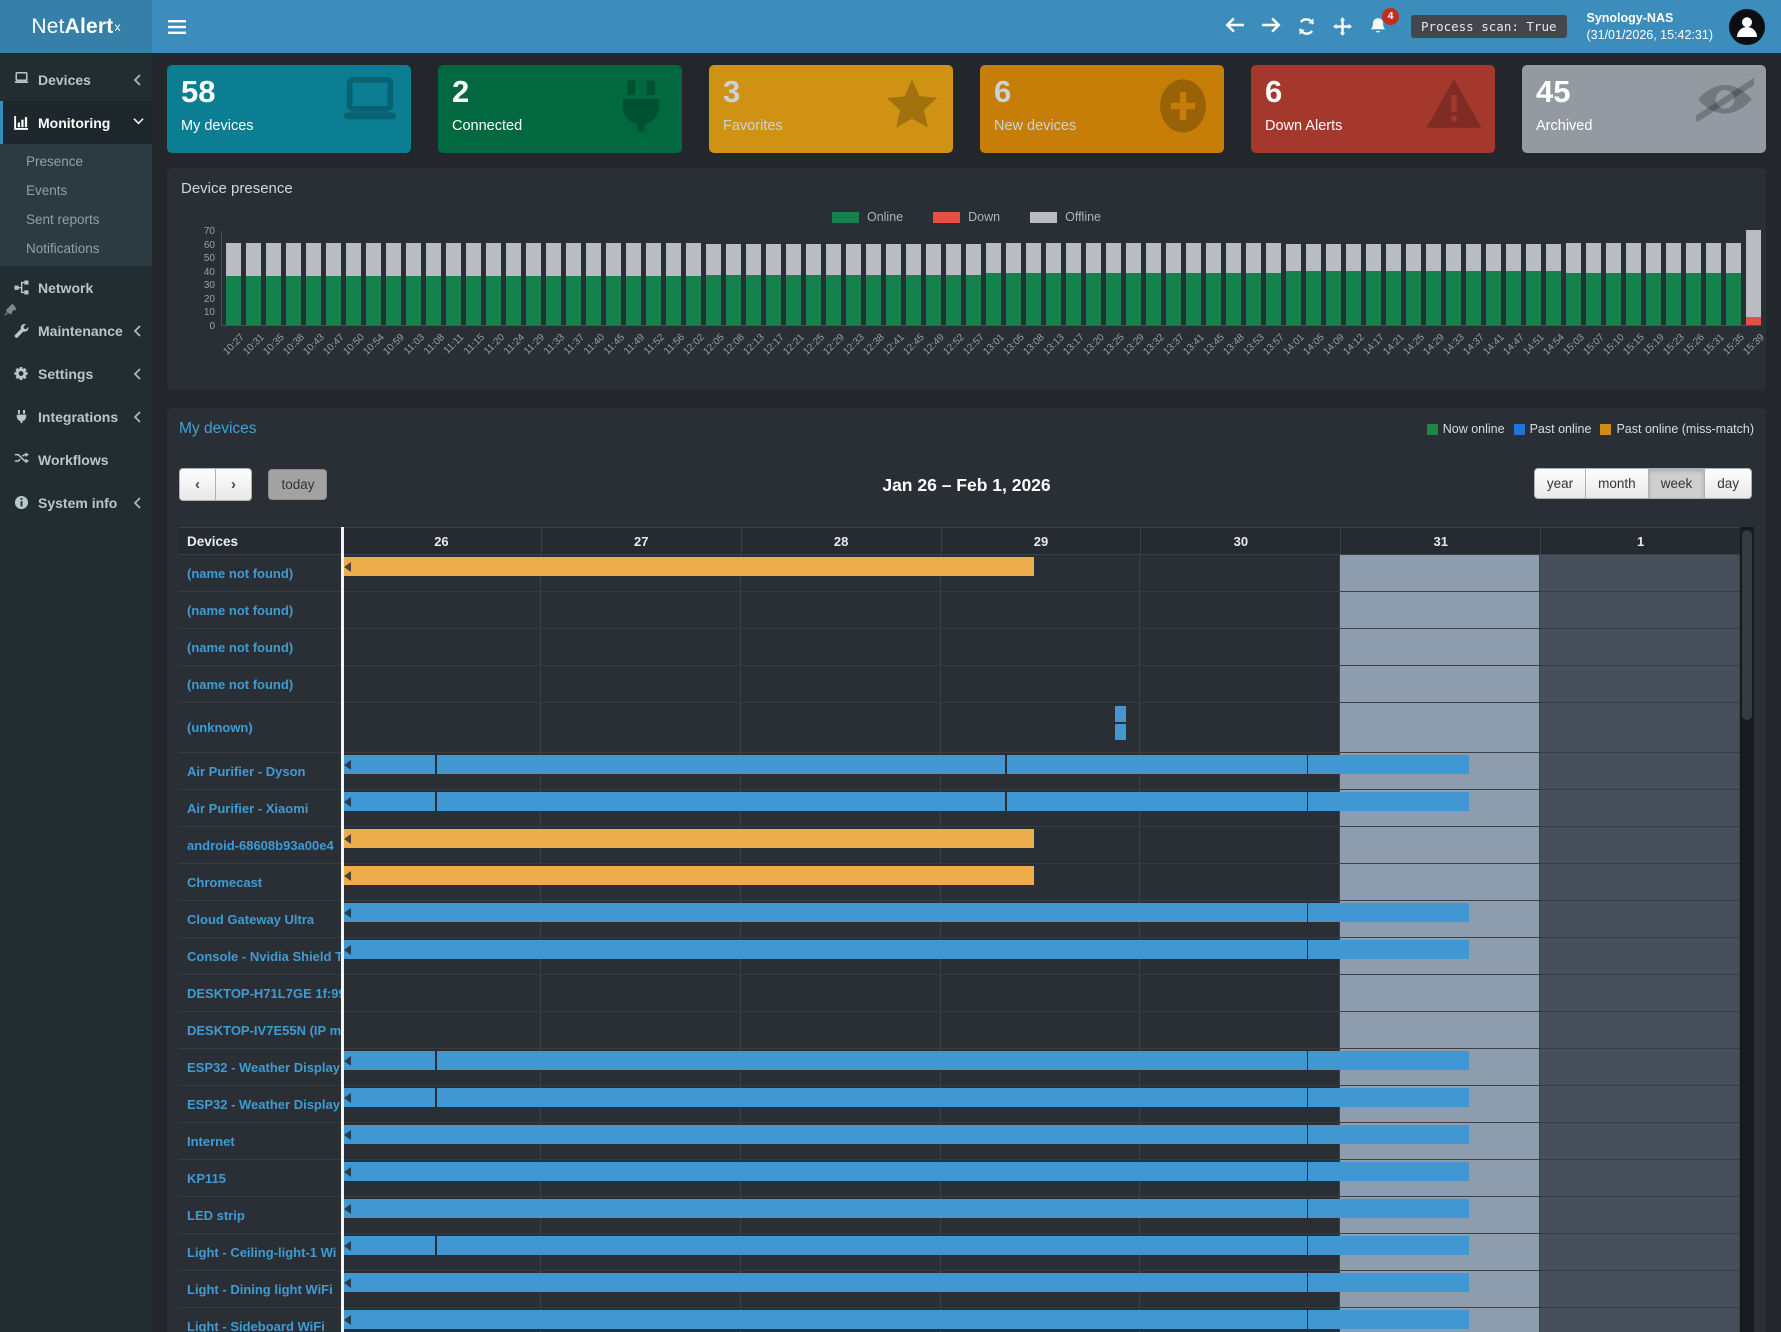 The image size is (1781, 1332). I want to click on summary-card-my-devices: 58 My devices, so click(289, 109).